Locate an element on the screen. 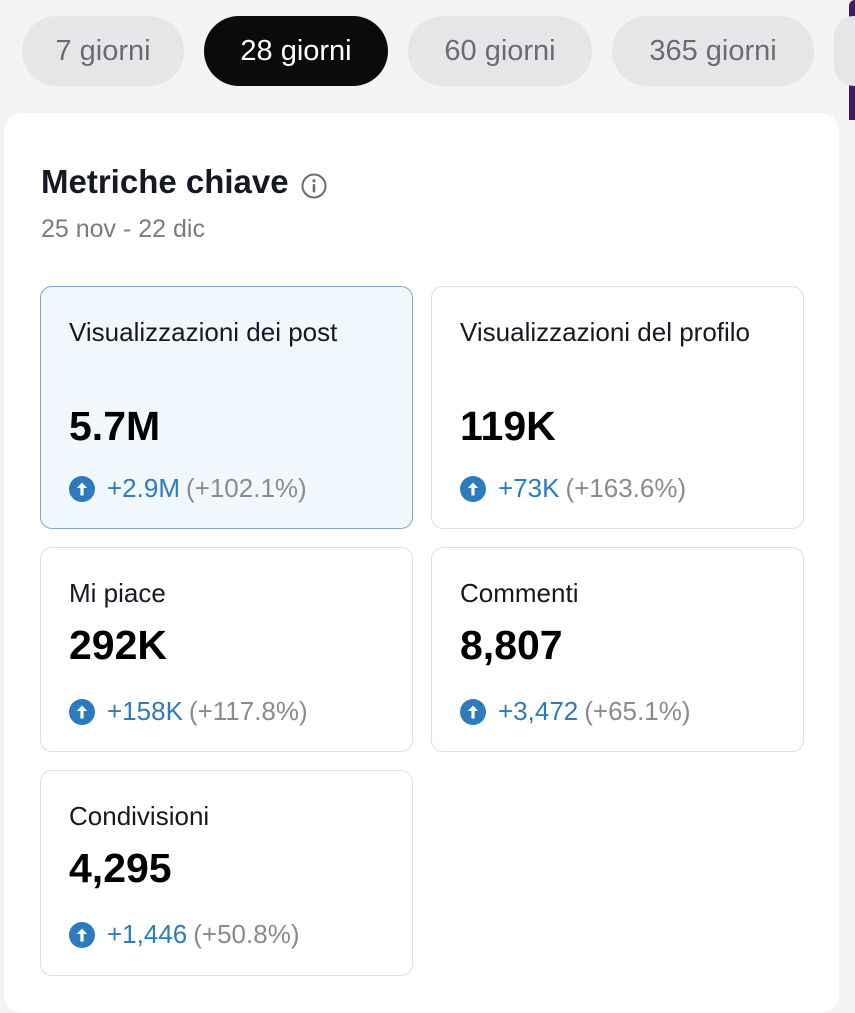  date-range-label: 25 nov - 22 dic is located at coordinates (123, 229).